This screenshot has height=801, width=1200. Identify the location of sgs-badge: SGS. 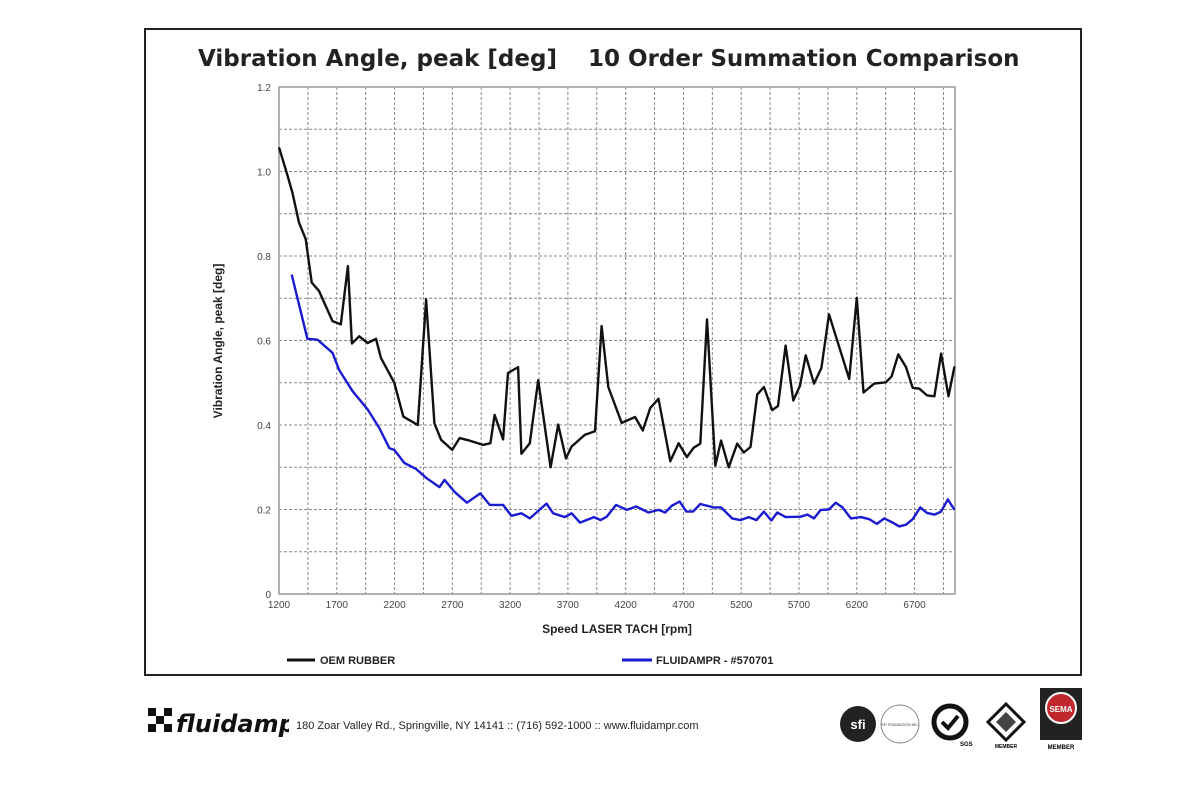
(952, 725).